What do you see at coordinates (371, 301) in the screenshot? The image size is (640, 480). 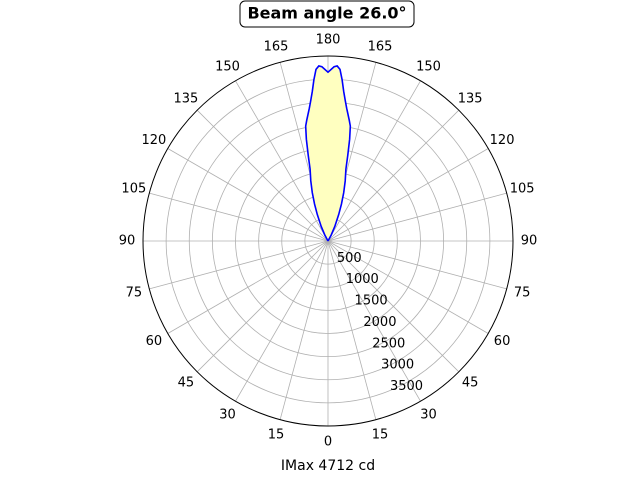 I see `r-tick-label: 1500` at bounding box center [371, 301].